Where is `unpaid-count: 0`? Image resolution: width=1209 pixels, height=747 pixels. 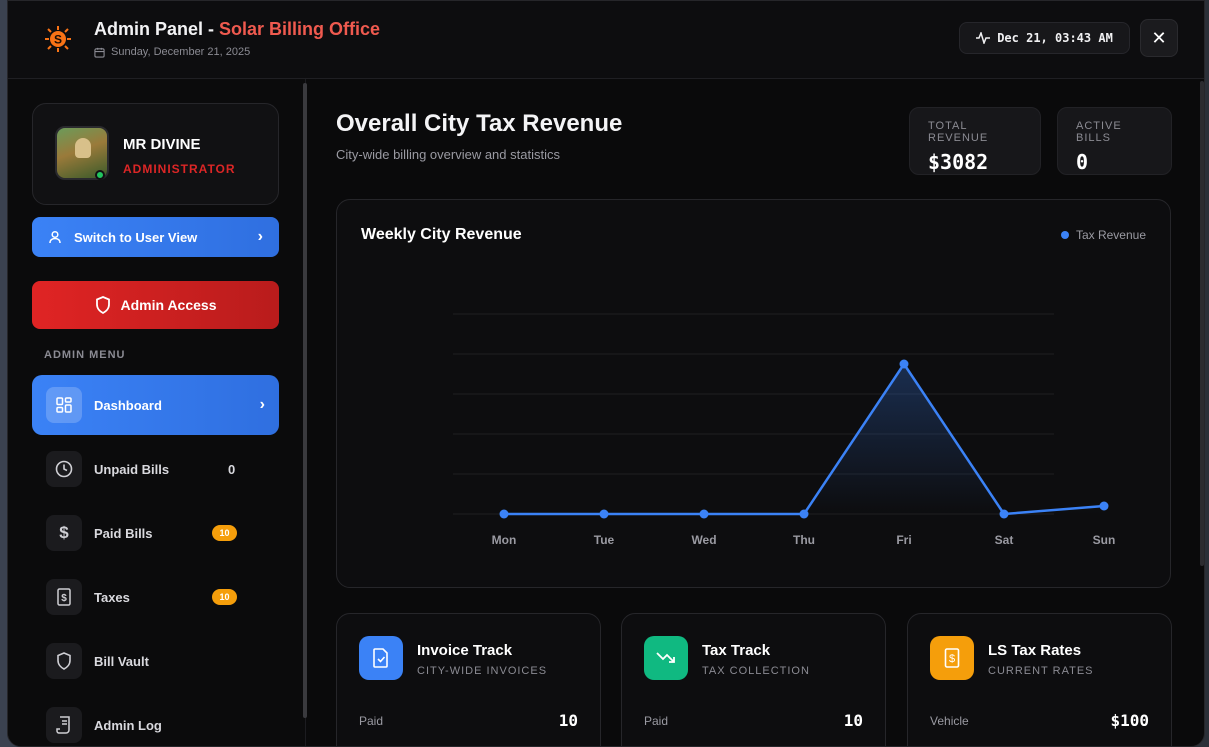
unpaid-count: 0 is located at coordinates (232, 469).